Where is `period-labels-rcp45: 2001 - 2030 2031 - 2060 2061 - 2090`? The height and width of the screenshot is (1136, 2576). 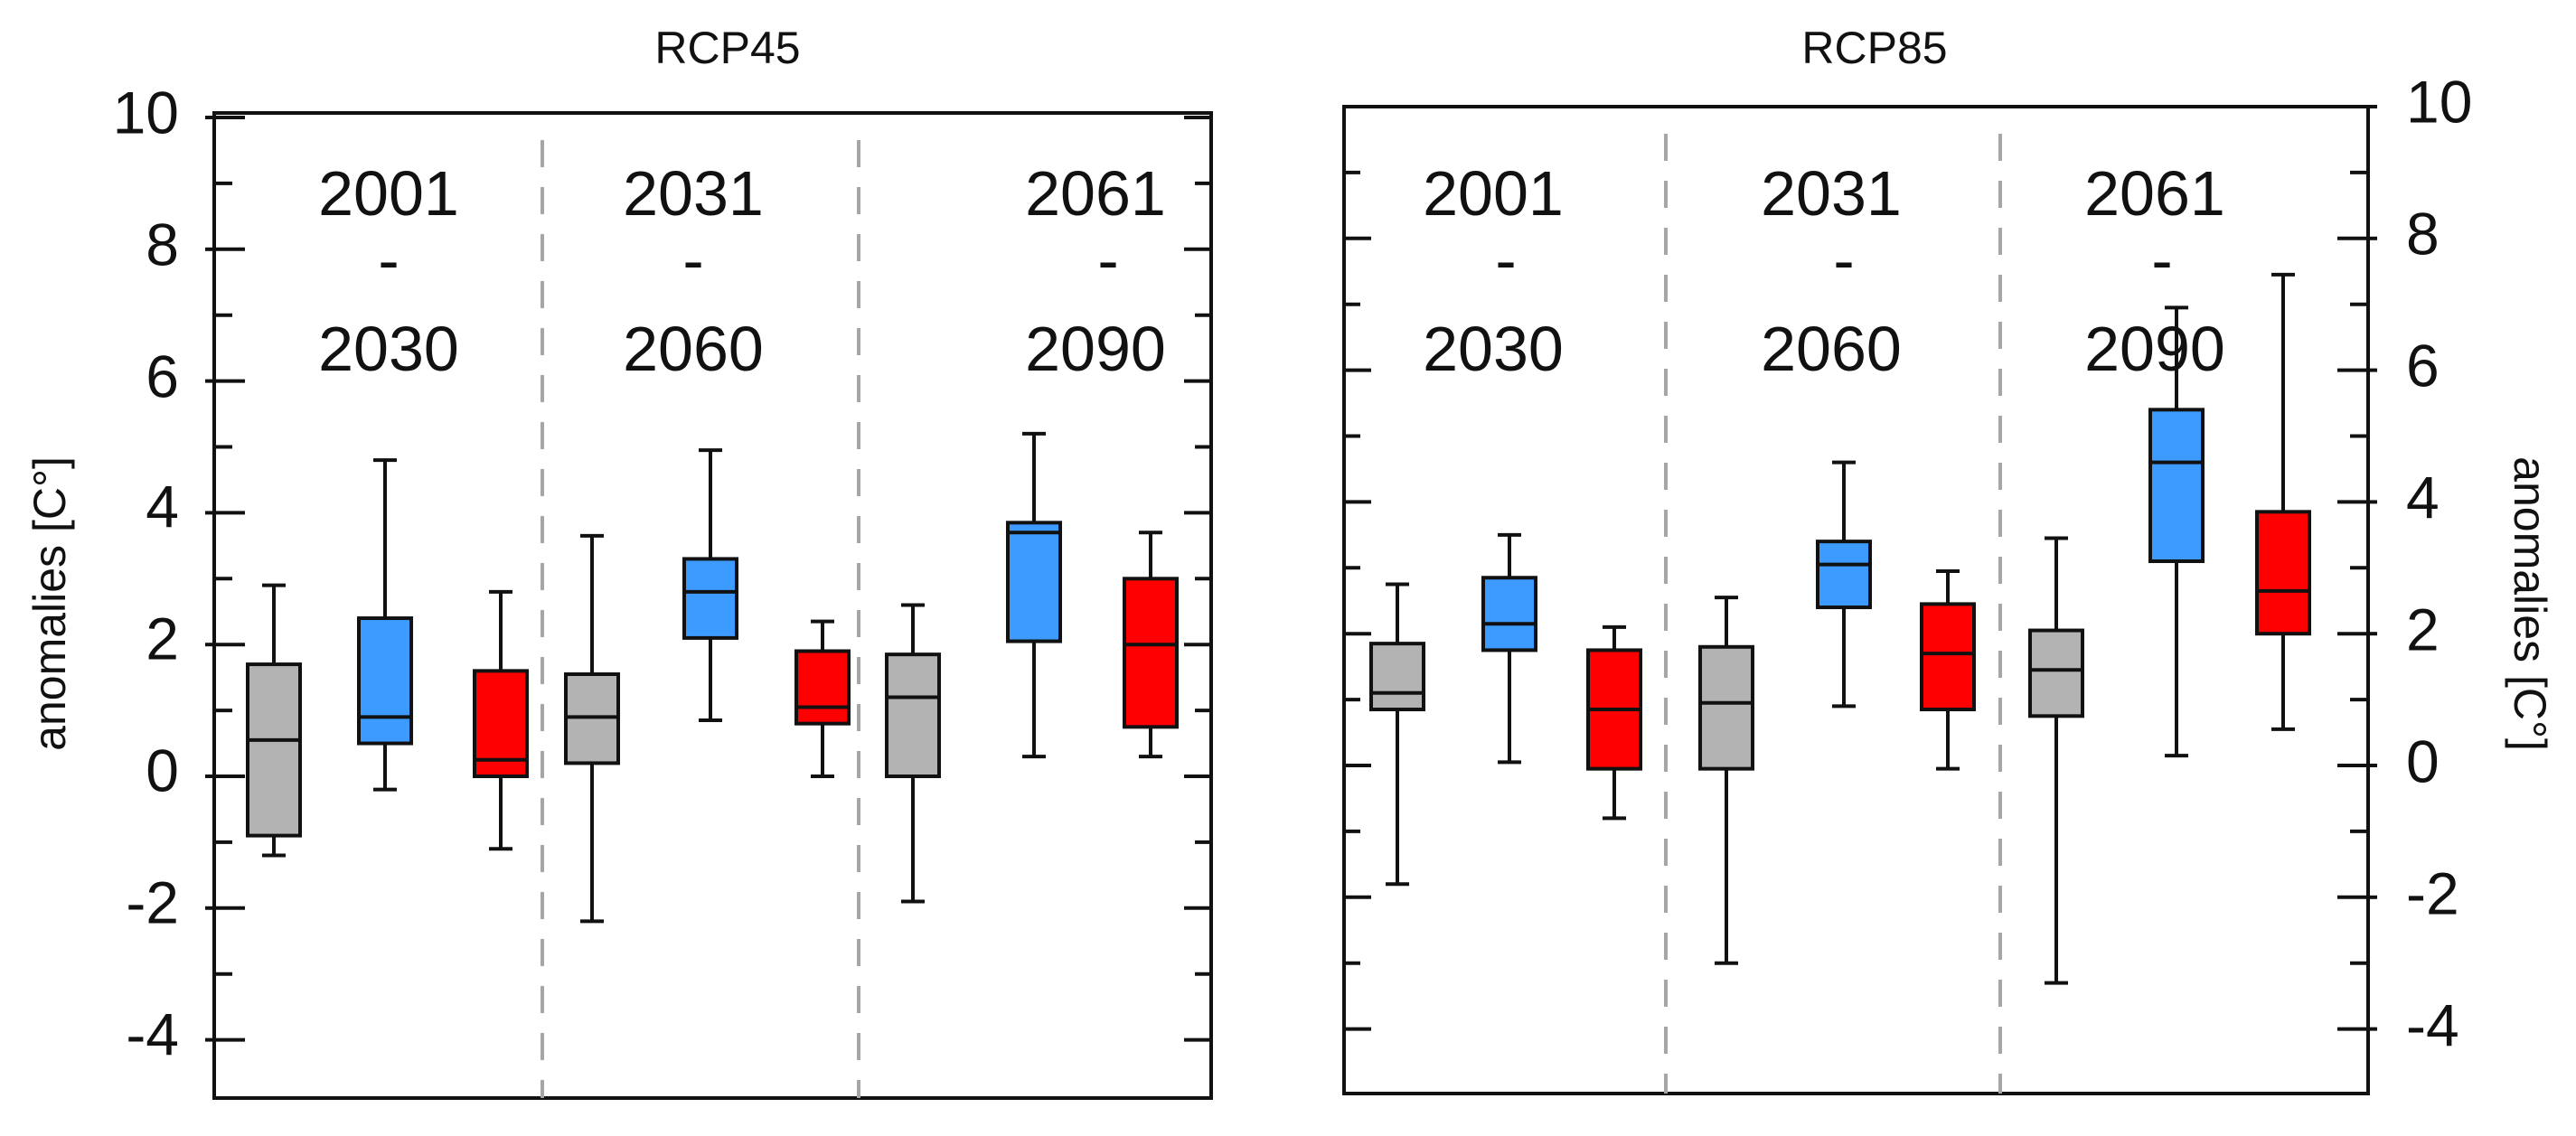
period-labels-rcp45: 2001 - 2030 2031 - 2060 2061 - 2090 is located at coordinates (742, 271).